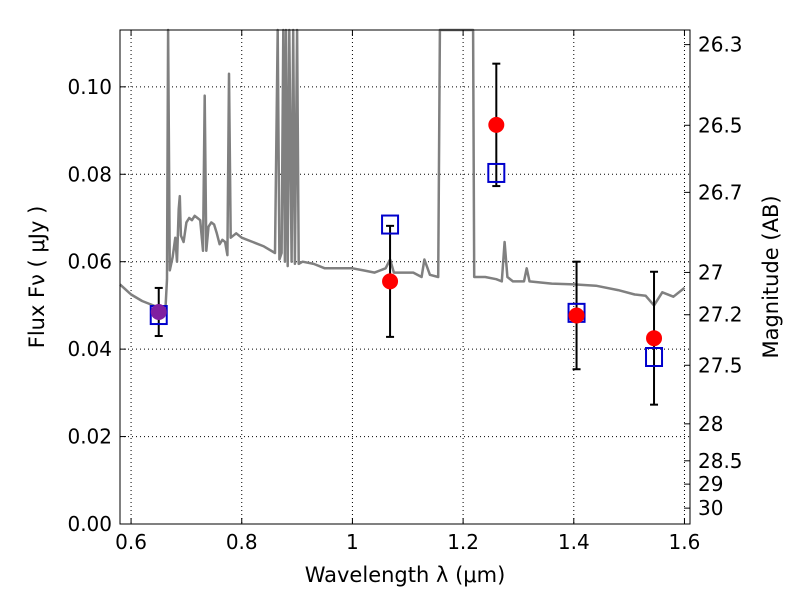  What do you see at coordinates (685, 542) in the screenshot?
I see `x-tick-label: 1.6` at bounding box center [685, 542].